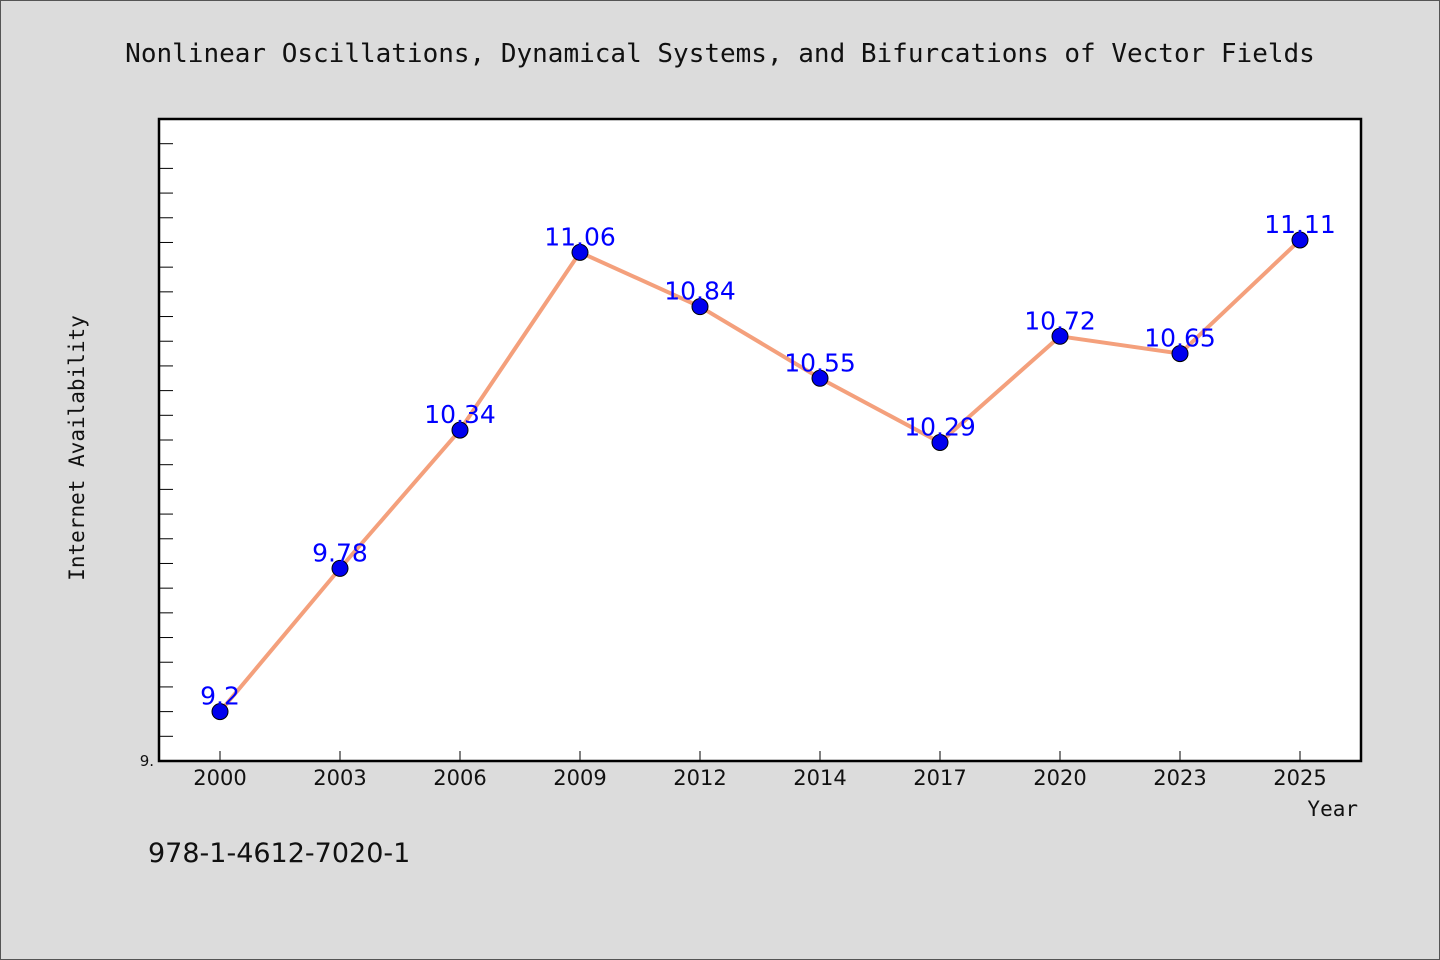 This screenshot has height=960, width=1440. I want to click on y-axis-ticks: 9., so click(156, 456).